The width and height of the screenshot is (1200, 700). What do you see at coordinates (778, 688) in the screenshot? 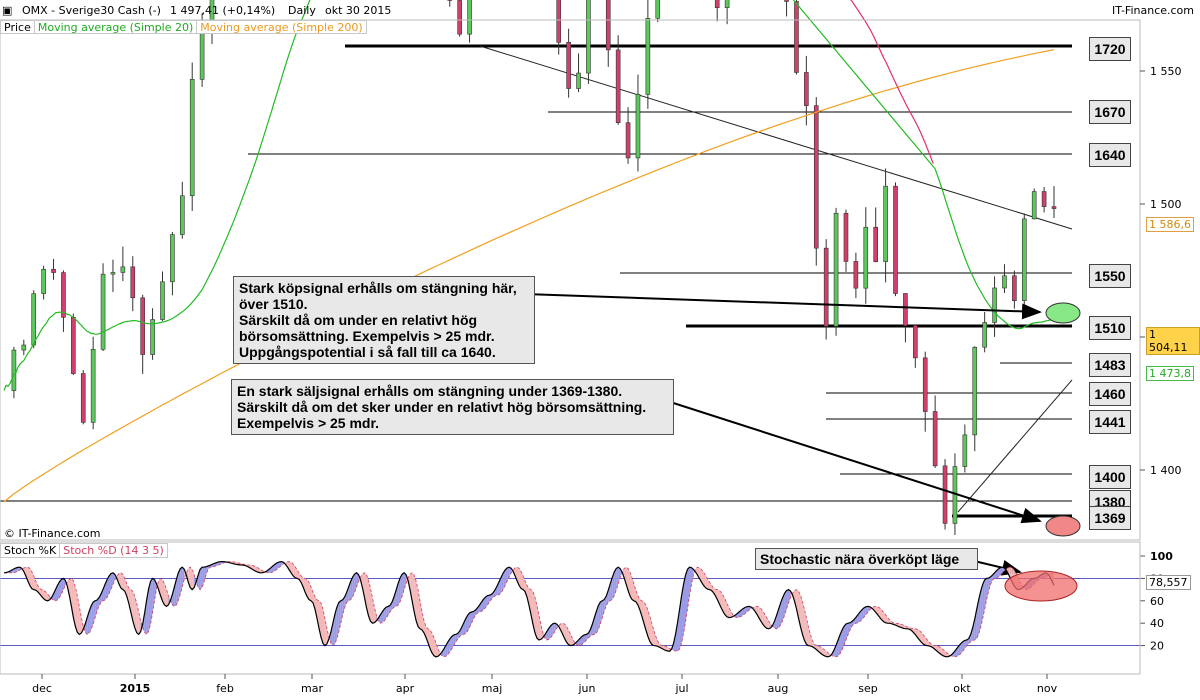
I see `x-tick-label: aug` at bounding box center [778, 688].